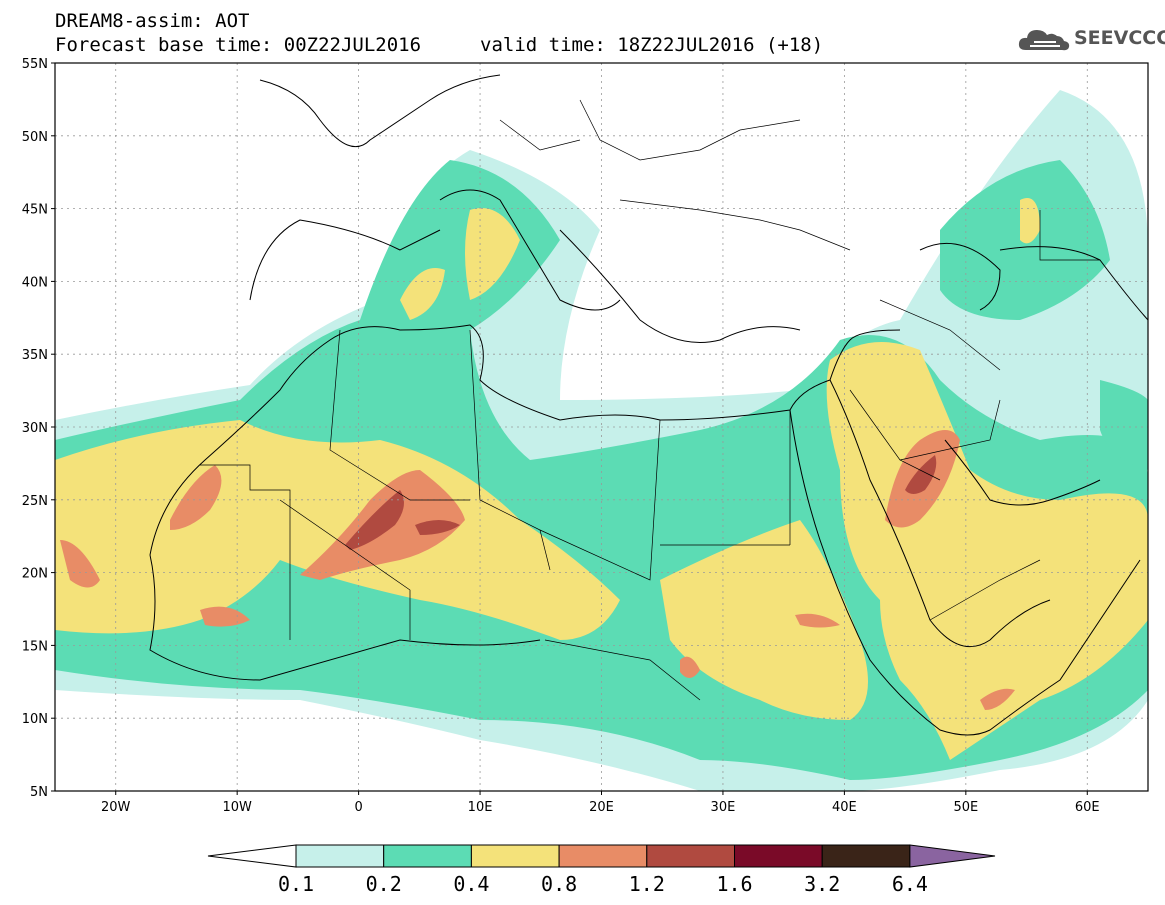 The height and width of the screenshot is (905, 1165). What do you see at coordinates (35, 64) in the screenshot?
I see `lat-label: 55N` at bounding box center [35, 64].